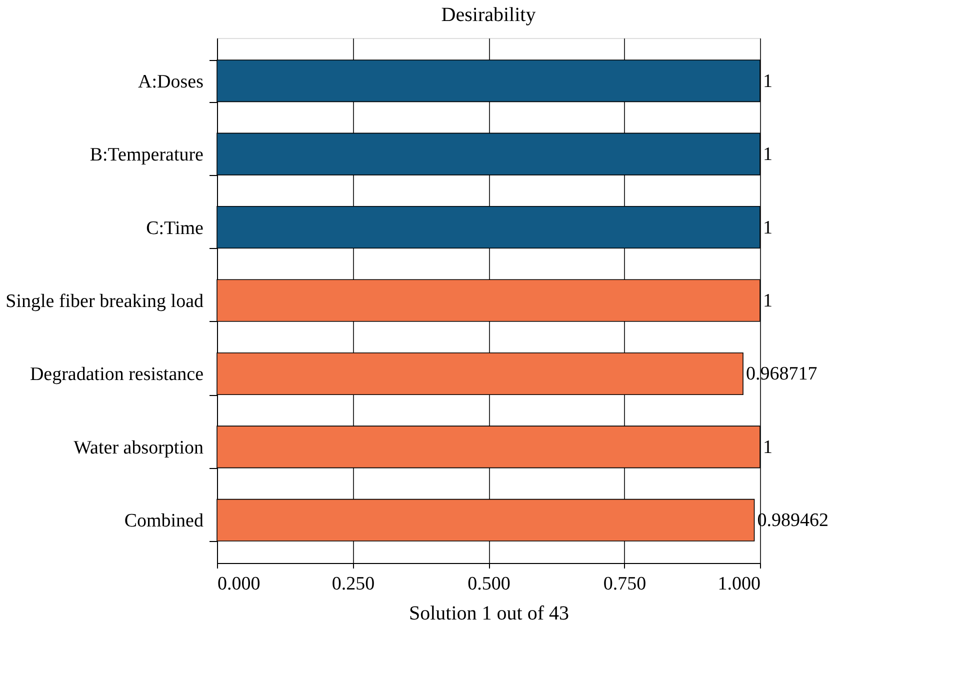 This screenshot has width=970, height=677. What do you see at coordinates (489, 584) in the screenshot?
I see `x-tick-label: 0.500` at bounding box center [489, 584].